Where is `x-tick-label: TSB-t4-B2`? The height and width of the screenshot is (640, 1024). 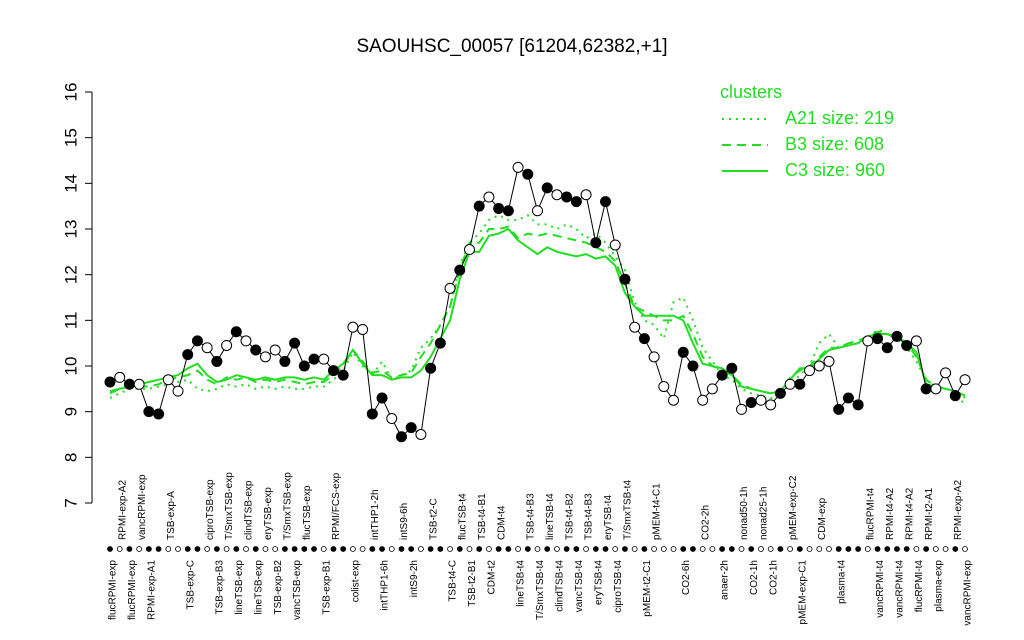
x-tick-label: TSB-t4-B2 is located at coordinates (569, 516).